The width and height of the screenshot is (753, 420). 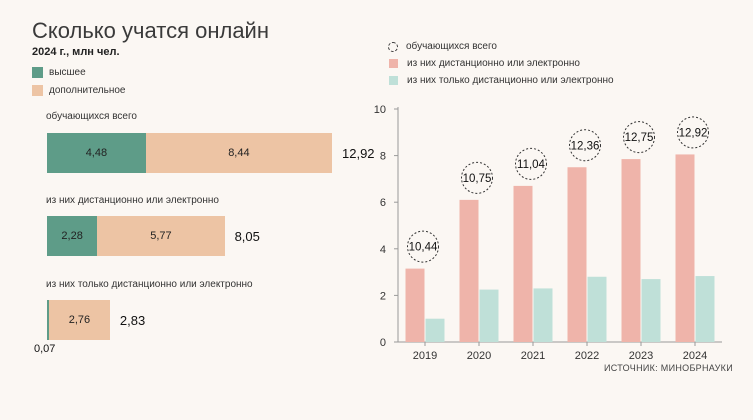 I want to click on higher-value-label-small: 0,07, so click(x=45, y=349).